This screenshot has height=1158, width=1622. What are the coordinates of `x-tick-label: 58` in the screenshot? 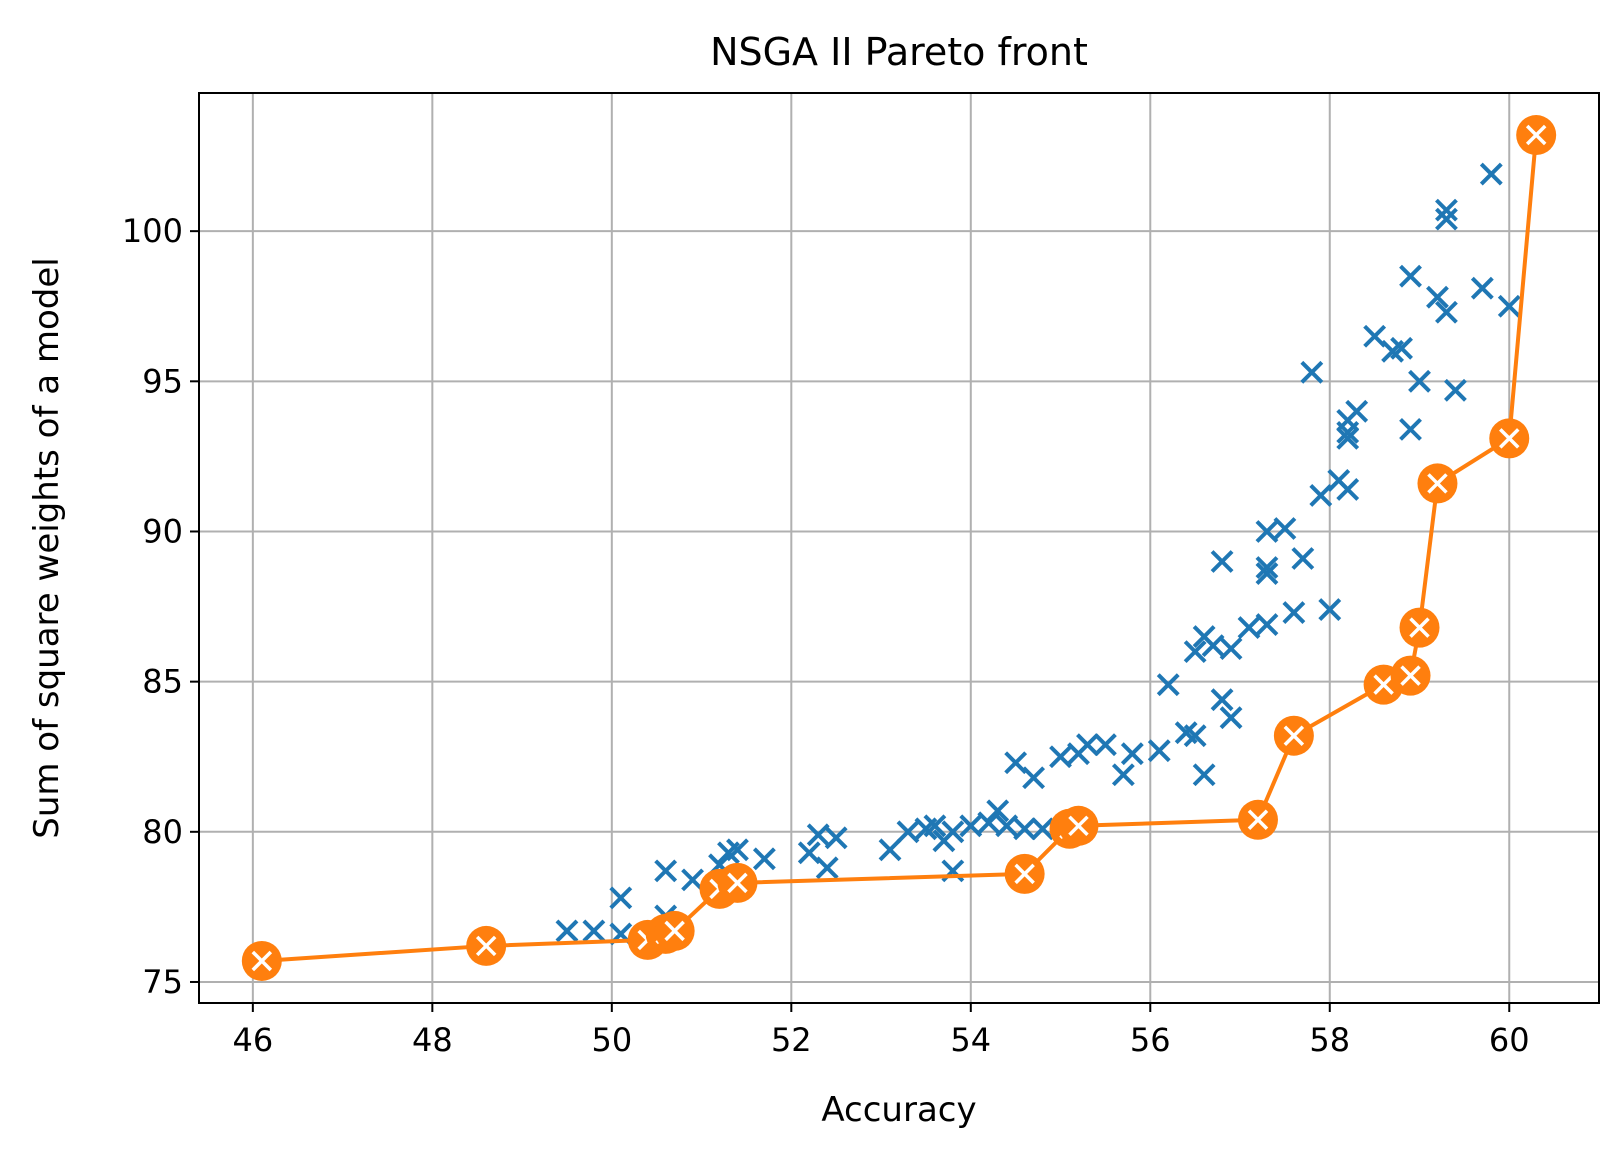 It's located at (1329, 1040).